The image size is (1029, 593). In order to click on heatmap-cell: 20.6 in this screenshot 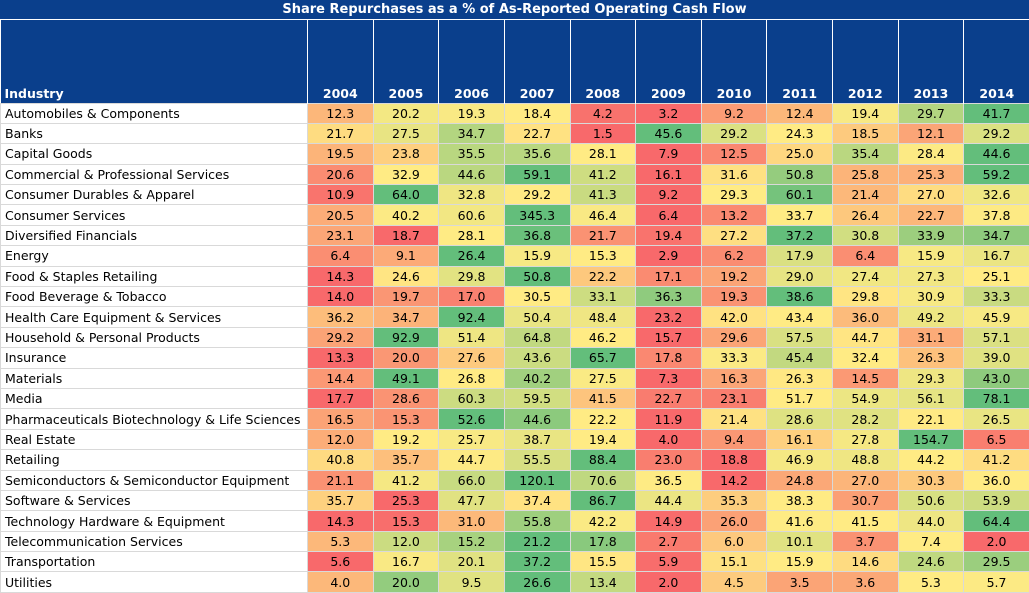, I will do `click(340, 174)`.